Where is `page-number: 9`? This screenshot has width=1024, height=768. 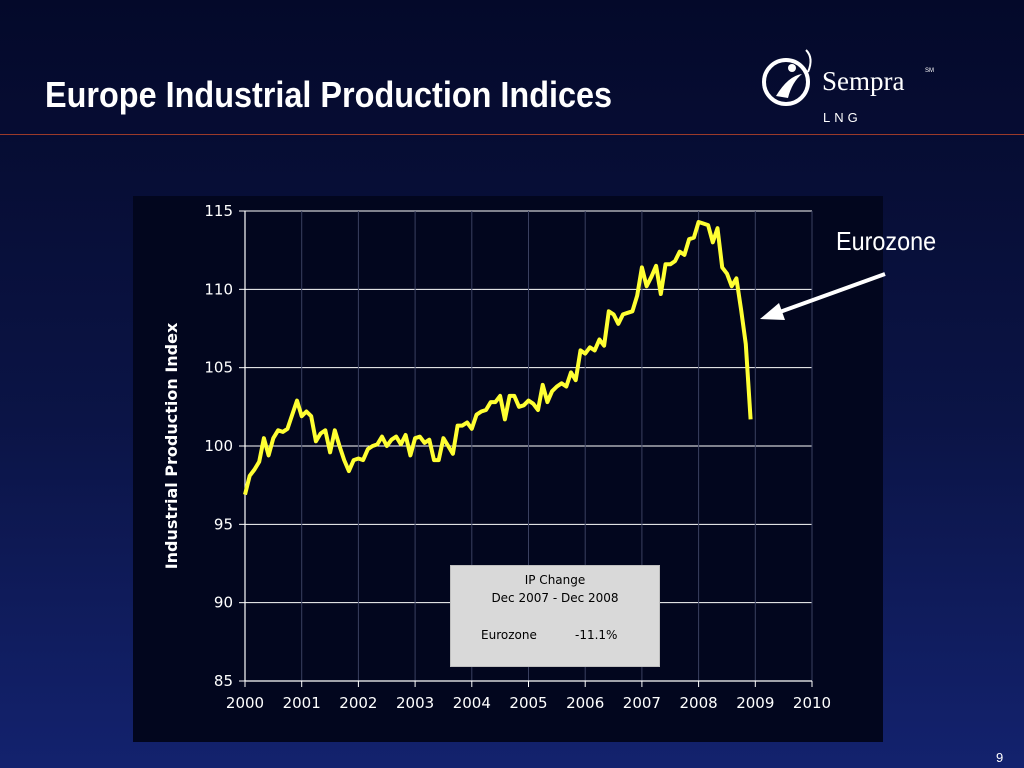 page-number: 9 is located at coordinates (1000, 757).